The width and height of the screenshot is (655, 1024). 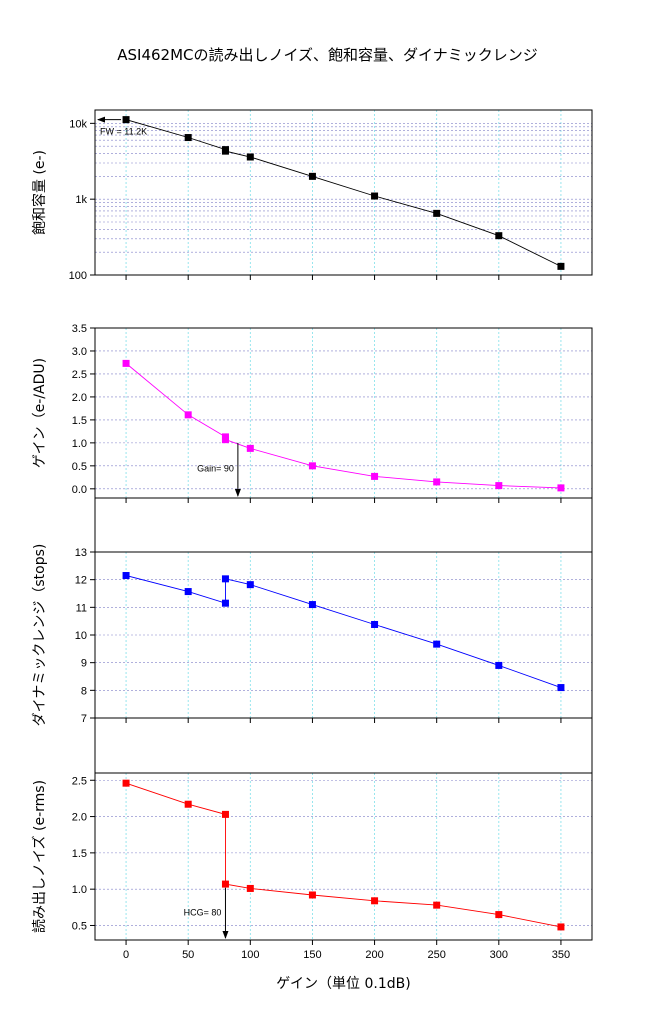 What do you see at coordinates (81, 581) in the screenshot?
I see `y-tick-label: 12` at bounding box center [81, 581].